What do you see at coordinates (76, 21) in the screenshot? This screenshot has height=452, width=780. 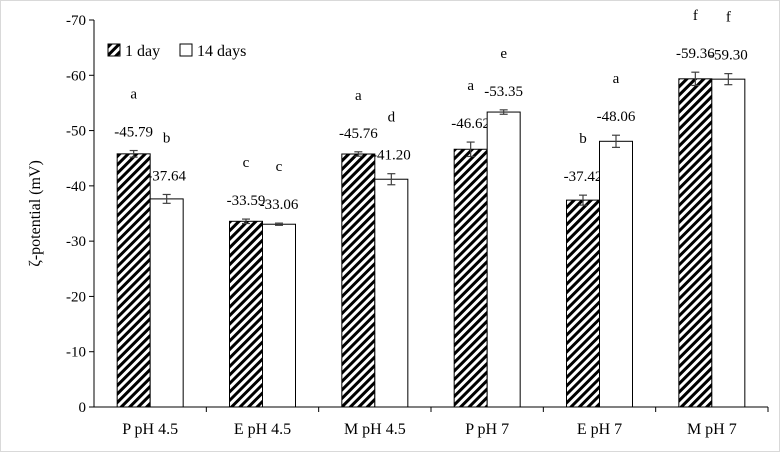 I see `y-tick-label: -70` at bounding box center [76, 21].